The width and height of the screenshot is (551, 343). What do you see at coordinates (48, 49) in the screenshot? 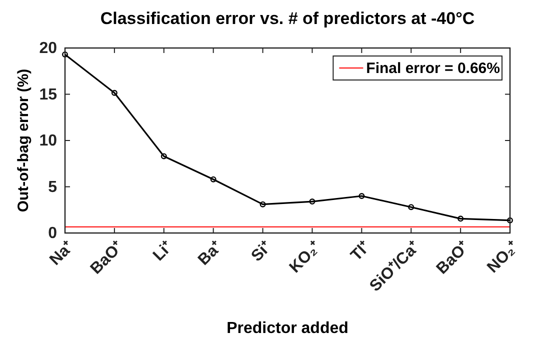
I see `y-tick-label: 20` at bounding box center [48, 49].